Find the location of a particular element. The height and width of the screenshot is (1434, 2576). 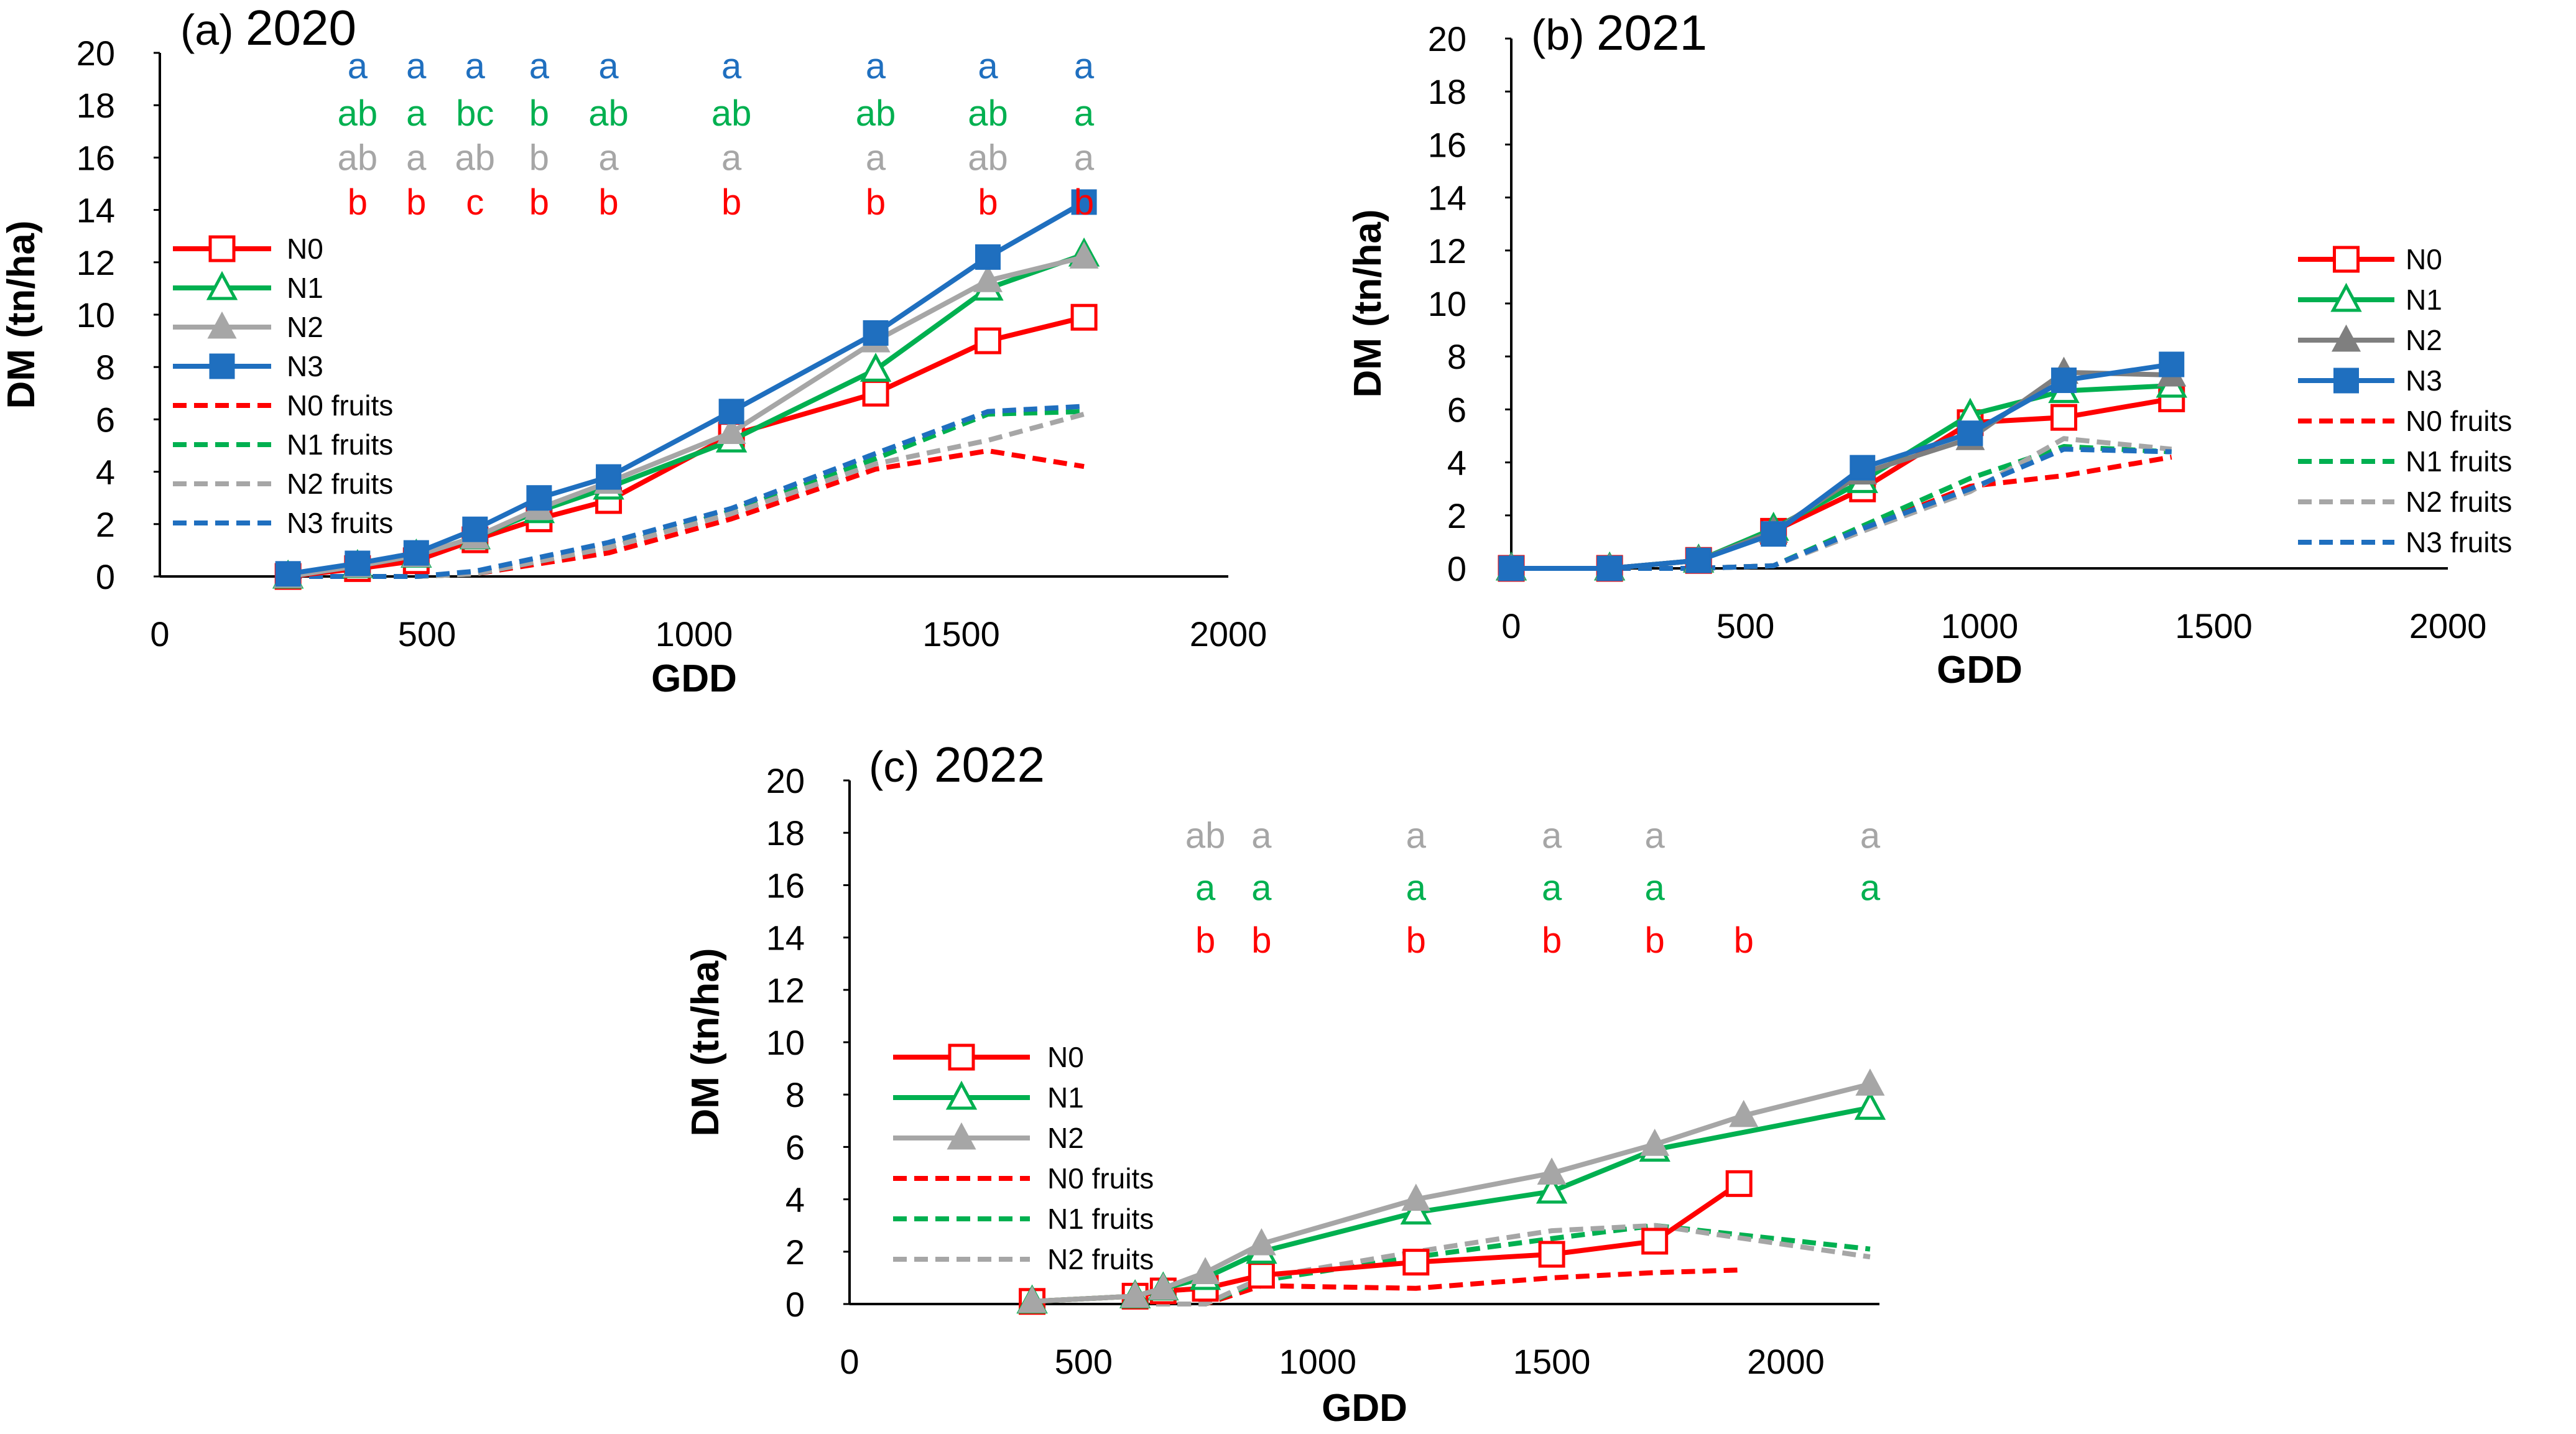

y-tick-label: 14 is located at coordinates (96, 211).